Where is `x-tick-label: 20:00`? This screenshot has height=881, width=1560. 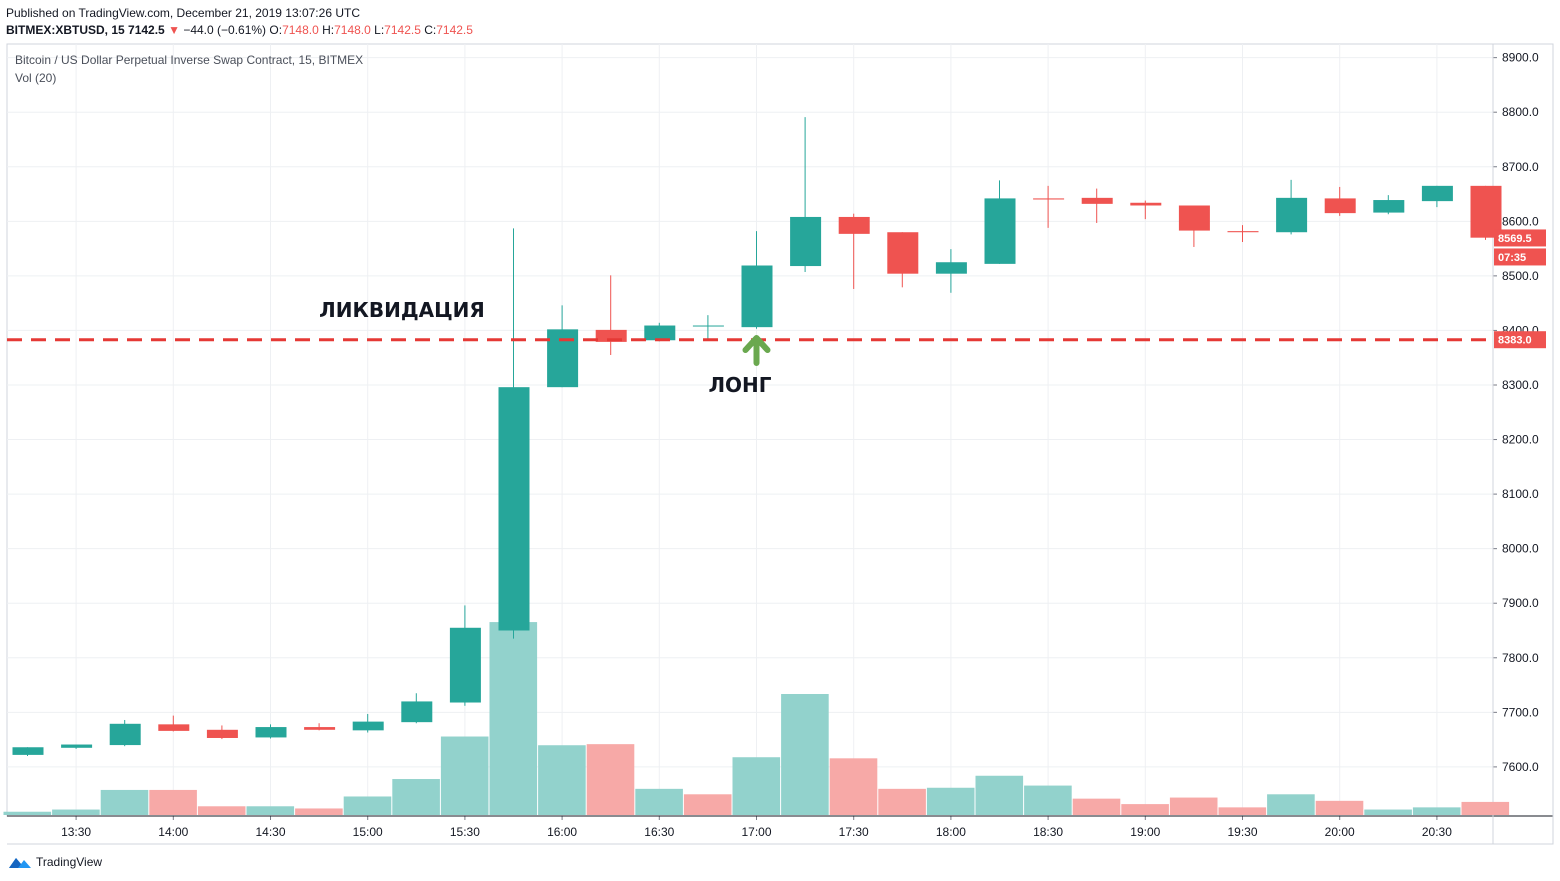
x-tick-label: 20:00 is located at coordinates (1340, 832).